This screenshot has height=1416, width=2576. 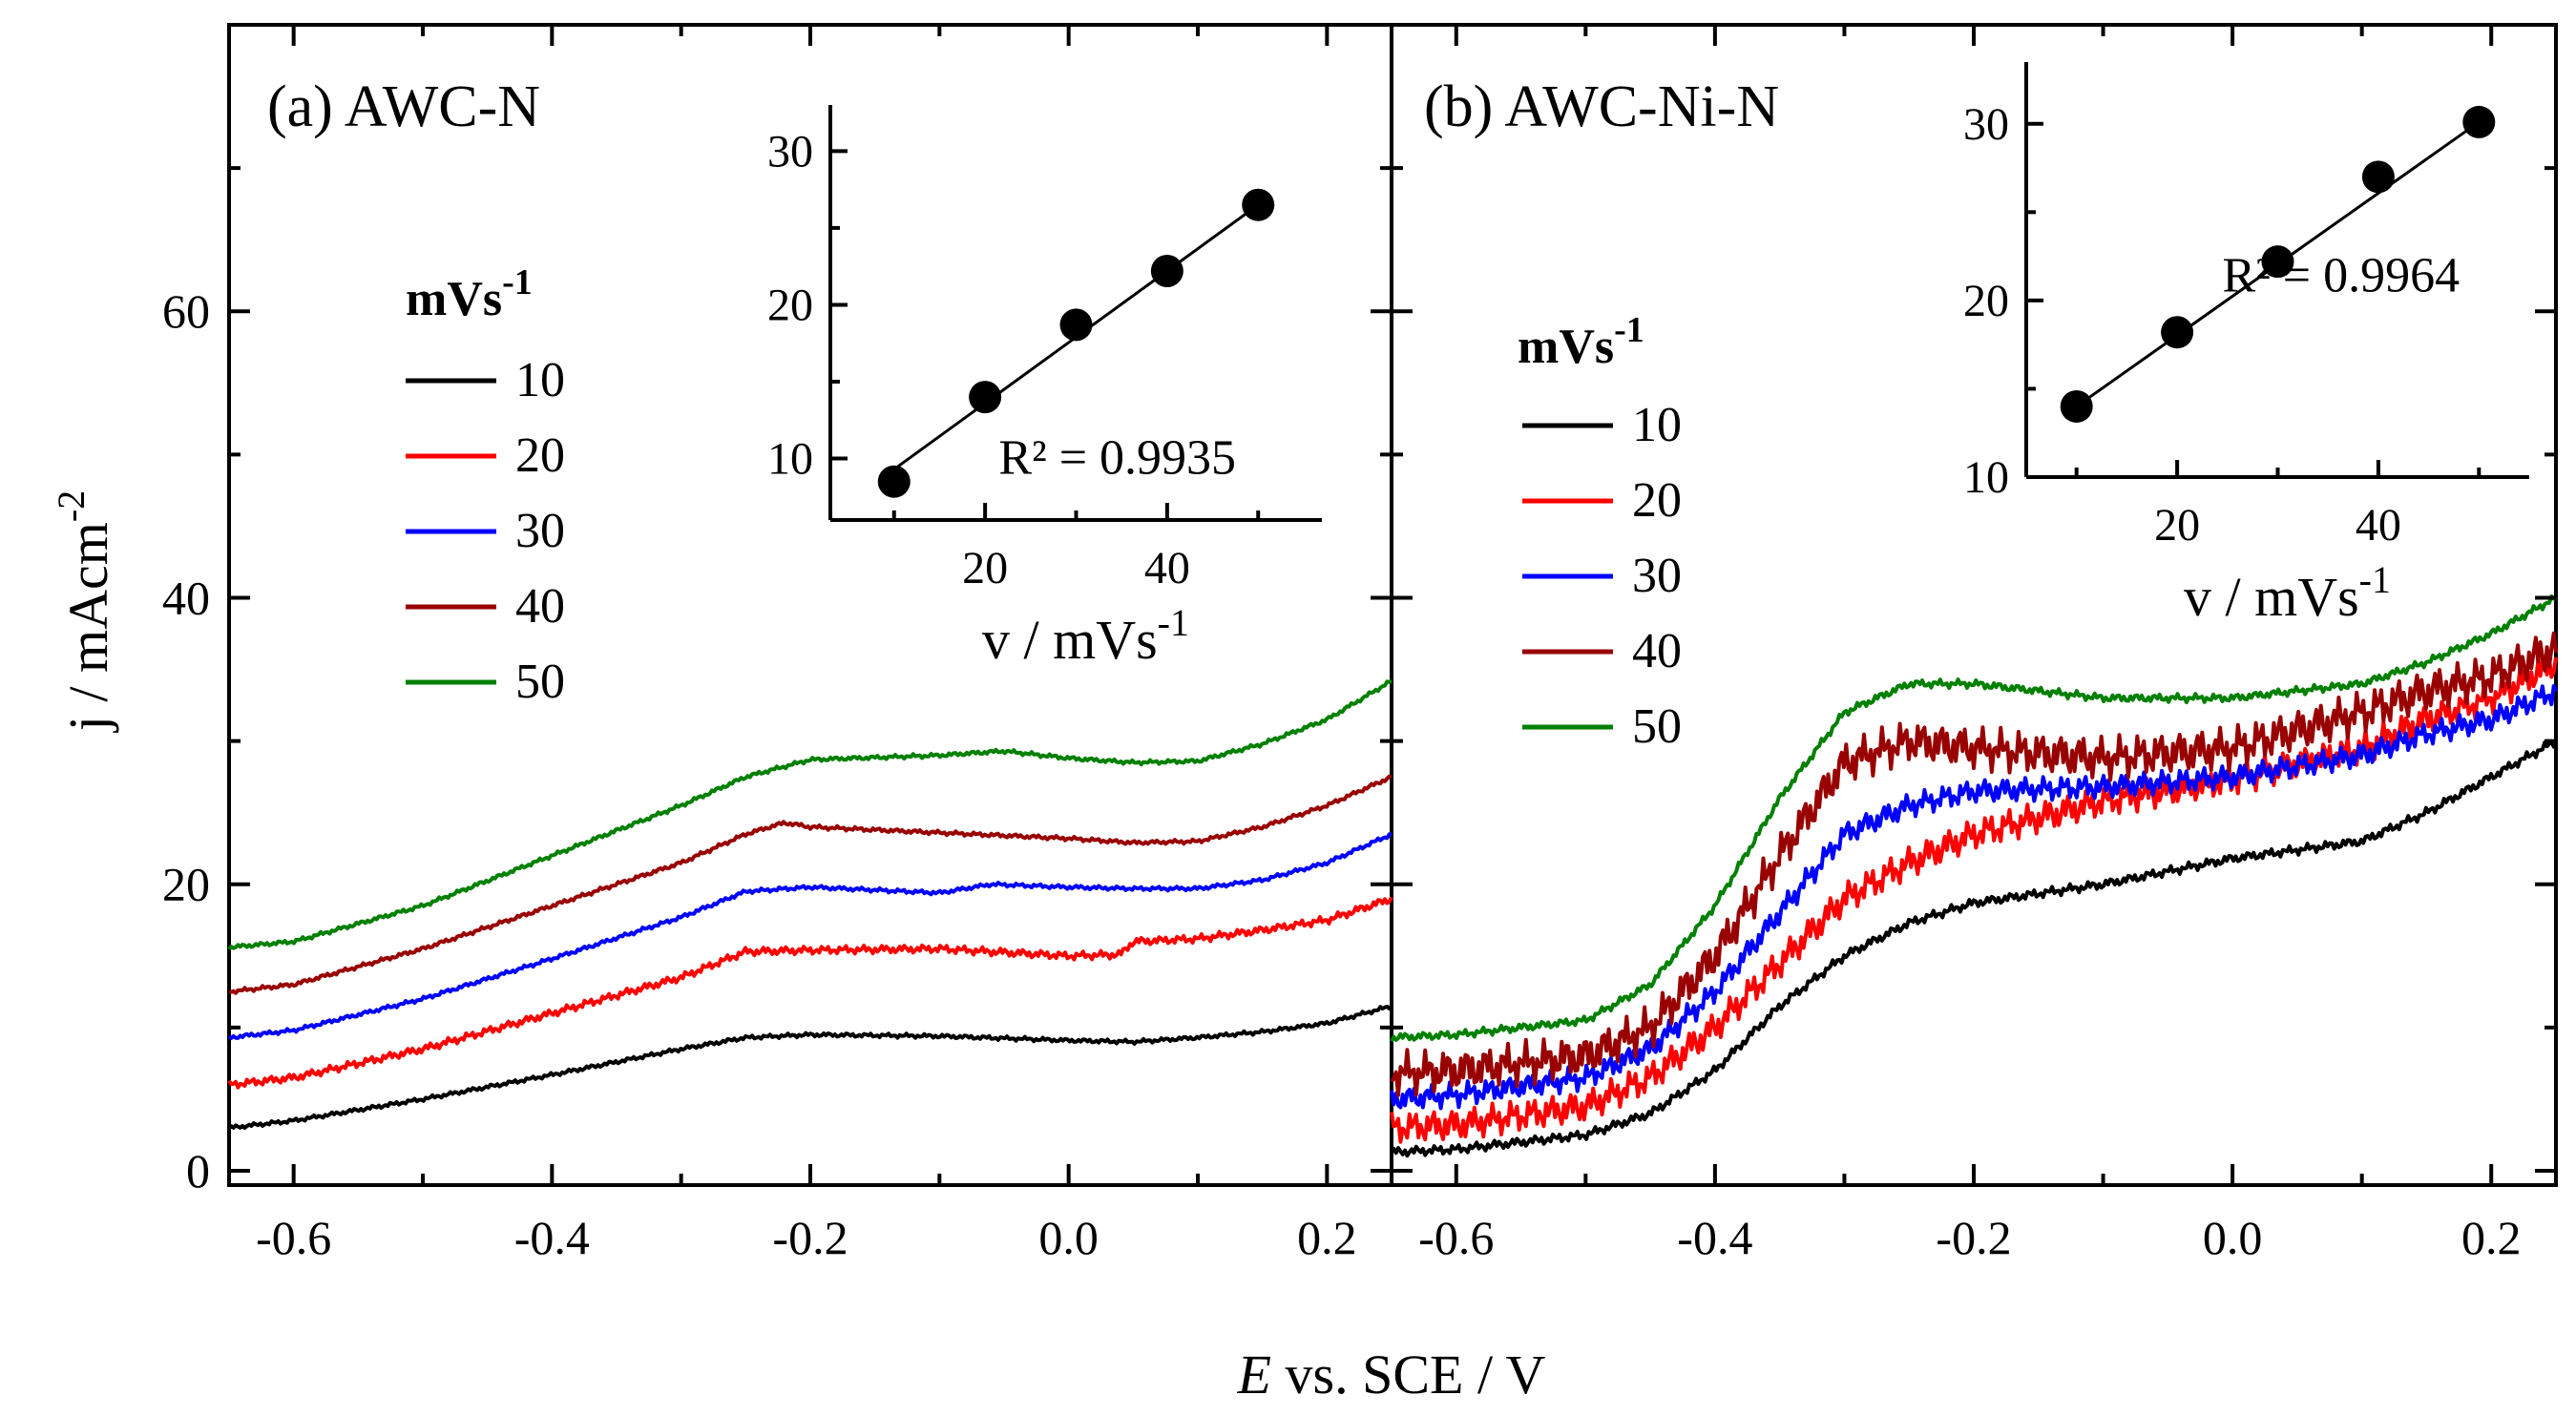 What do you see at coordinates (1068, 1237) in the screenshot?
I see `x-tick-label-a: 0.0` at bounding box center [1068, 1237].